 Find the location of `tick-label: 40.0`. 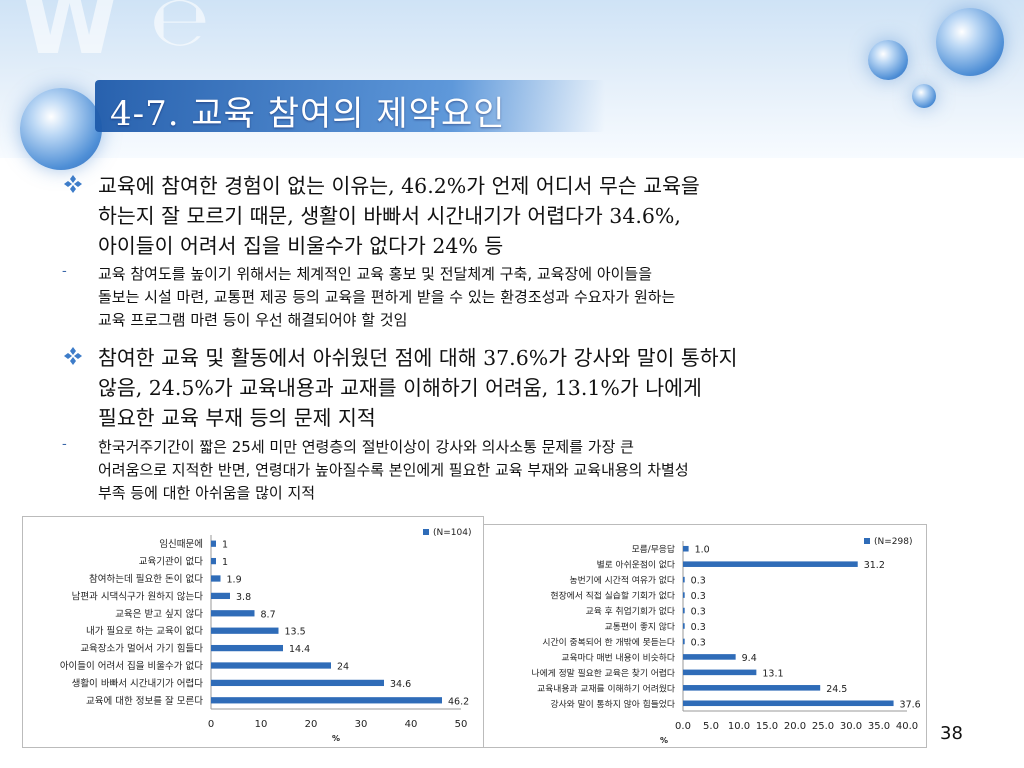

tick-label: 40.0 is located at coordinates (907, 726).